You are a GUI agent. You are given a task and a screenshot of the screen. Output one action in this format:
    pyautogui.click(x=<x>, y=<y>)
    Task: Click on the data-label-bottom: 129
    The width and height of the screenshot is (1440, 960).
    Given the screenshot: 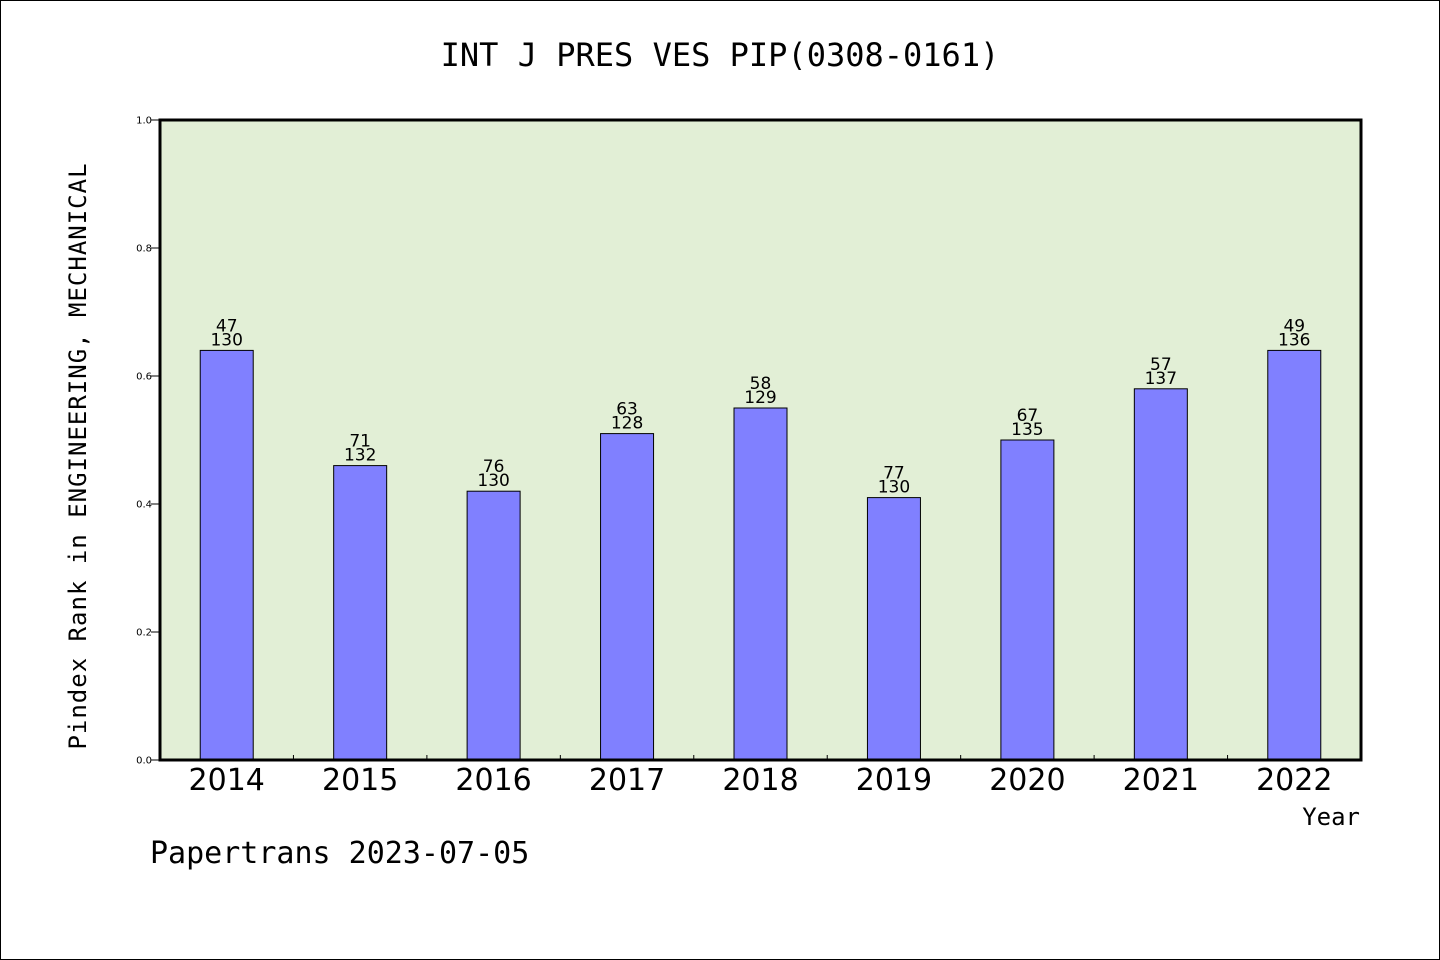 What is the action you would take?
    pyautogui.click(x=760, y=398)
    